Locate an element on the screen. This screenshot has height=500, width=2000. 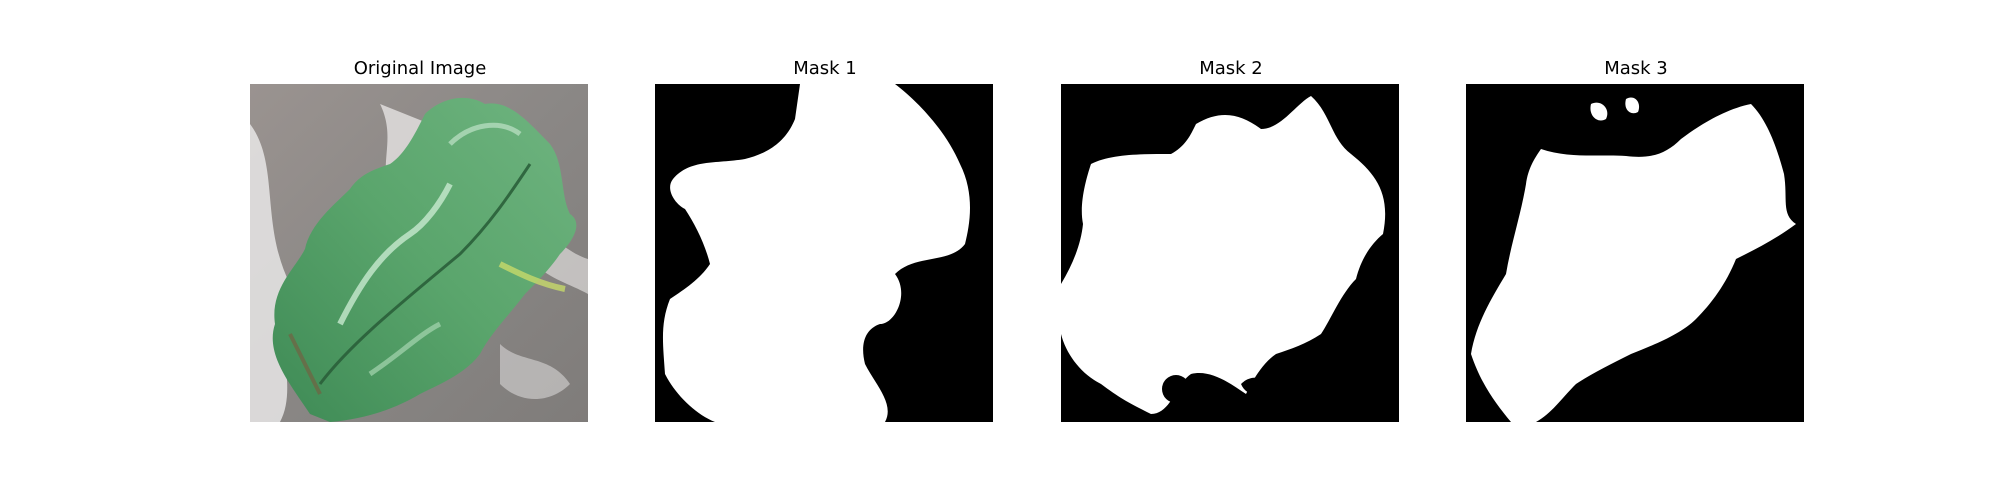
panel-title-mask-3: Mask 3 is located at coordinates (1636, 68).